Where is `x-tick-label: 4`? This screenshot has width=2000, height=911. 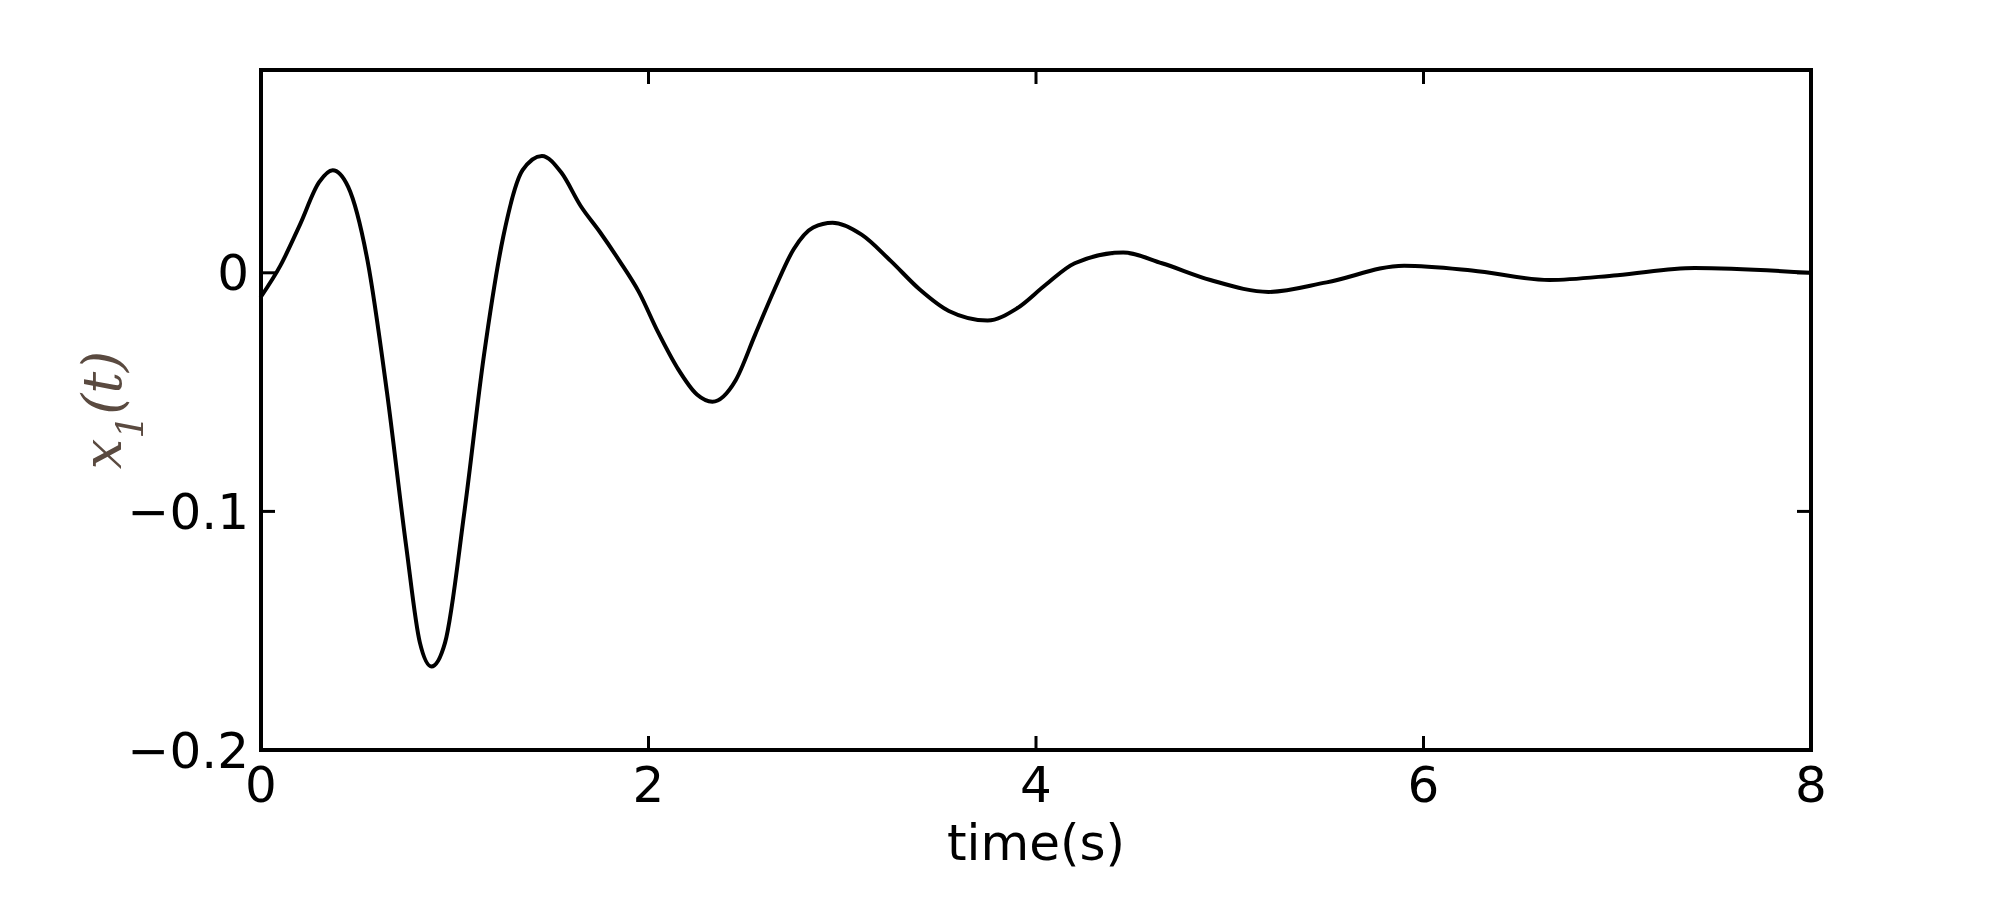 x-tick-label: 4 is located at coordinates (1036, 785).